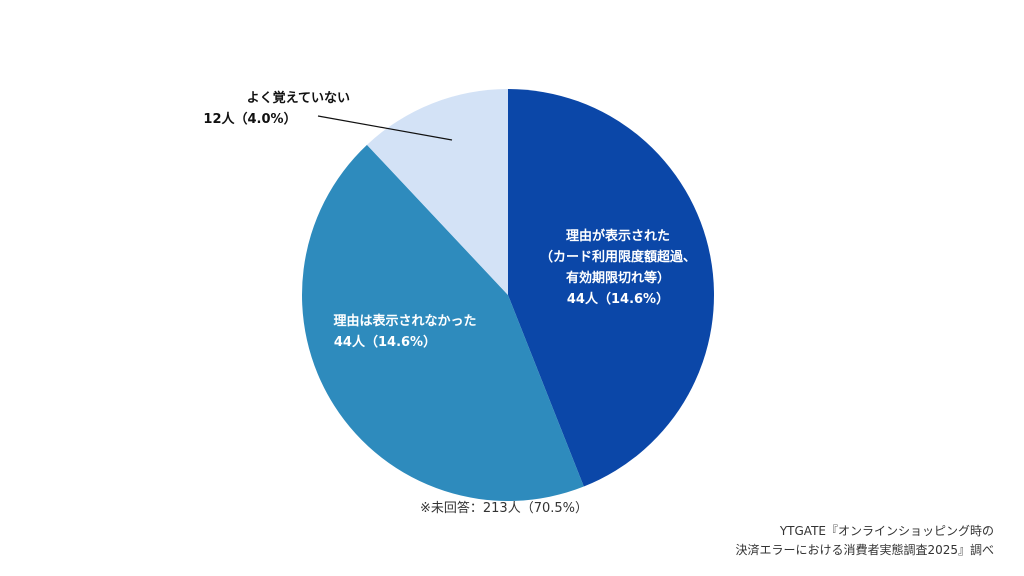 This screenshot has width=1024, height=576. I want to click on slice-label: よく覚えていない, so click(298, 98).